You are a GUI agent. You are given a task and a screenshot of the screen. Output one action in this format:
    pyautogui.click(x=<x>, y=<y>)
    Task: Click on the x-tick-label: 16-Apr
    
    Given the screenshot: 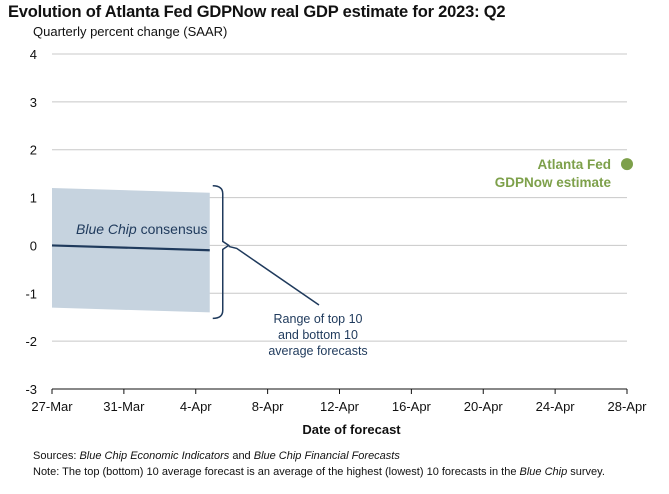 What is the action you would take?
    pyautogui.click(x=412, y=406)
    